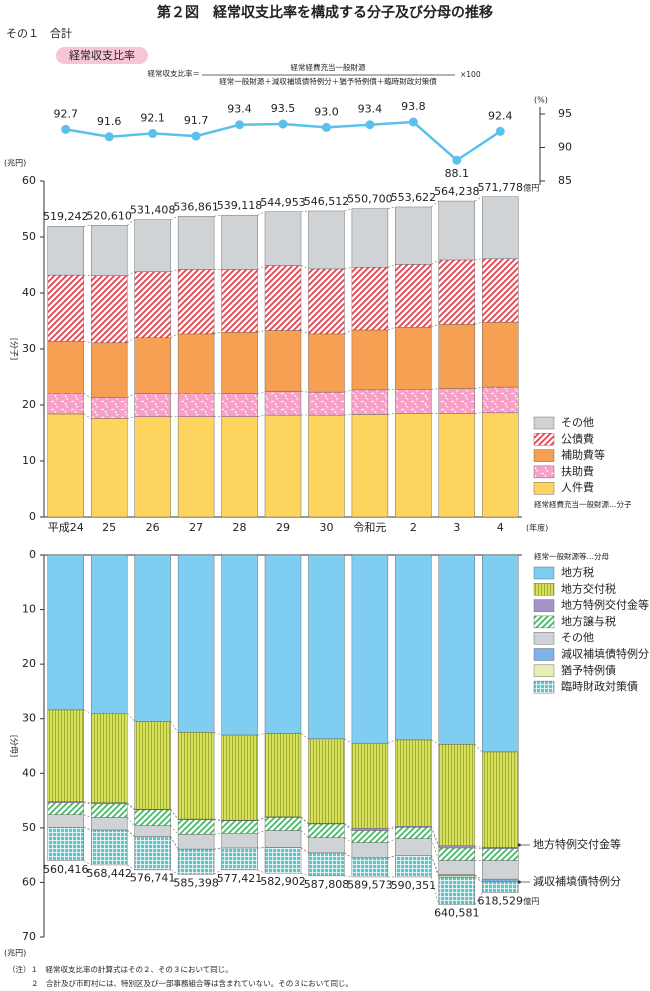 This screenshot has height=991, width=650. Describe the element at coordinates (577, 844) in the screenshot. I see `annotation: 地方特例交付金等` at that location.